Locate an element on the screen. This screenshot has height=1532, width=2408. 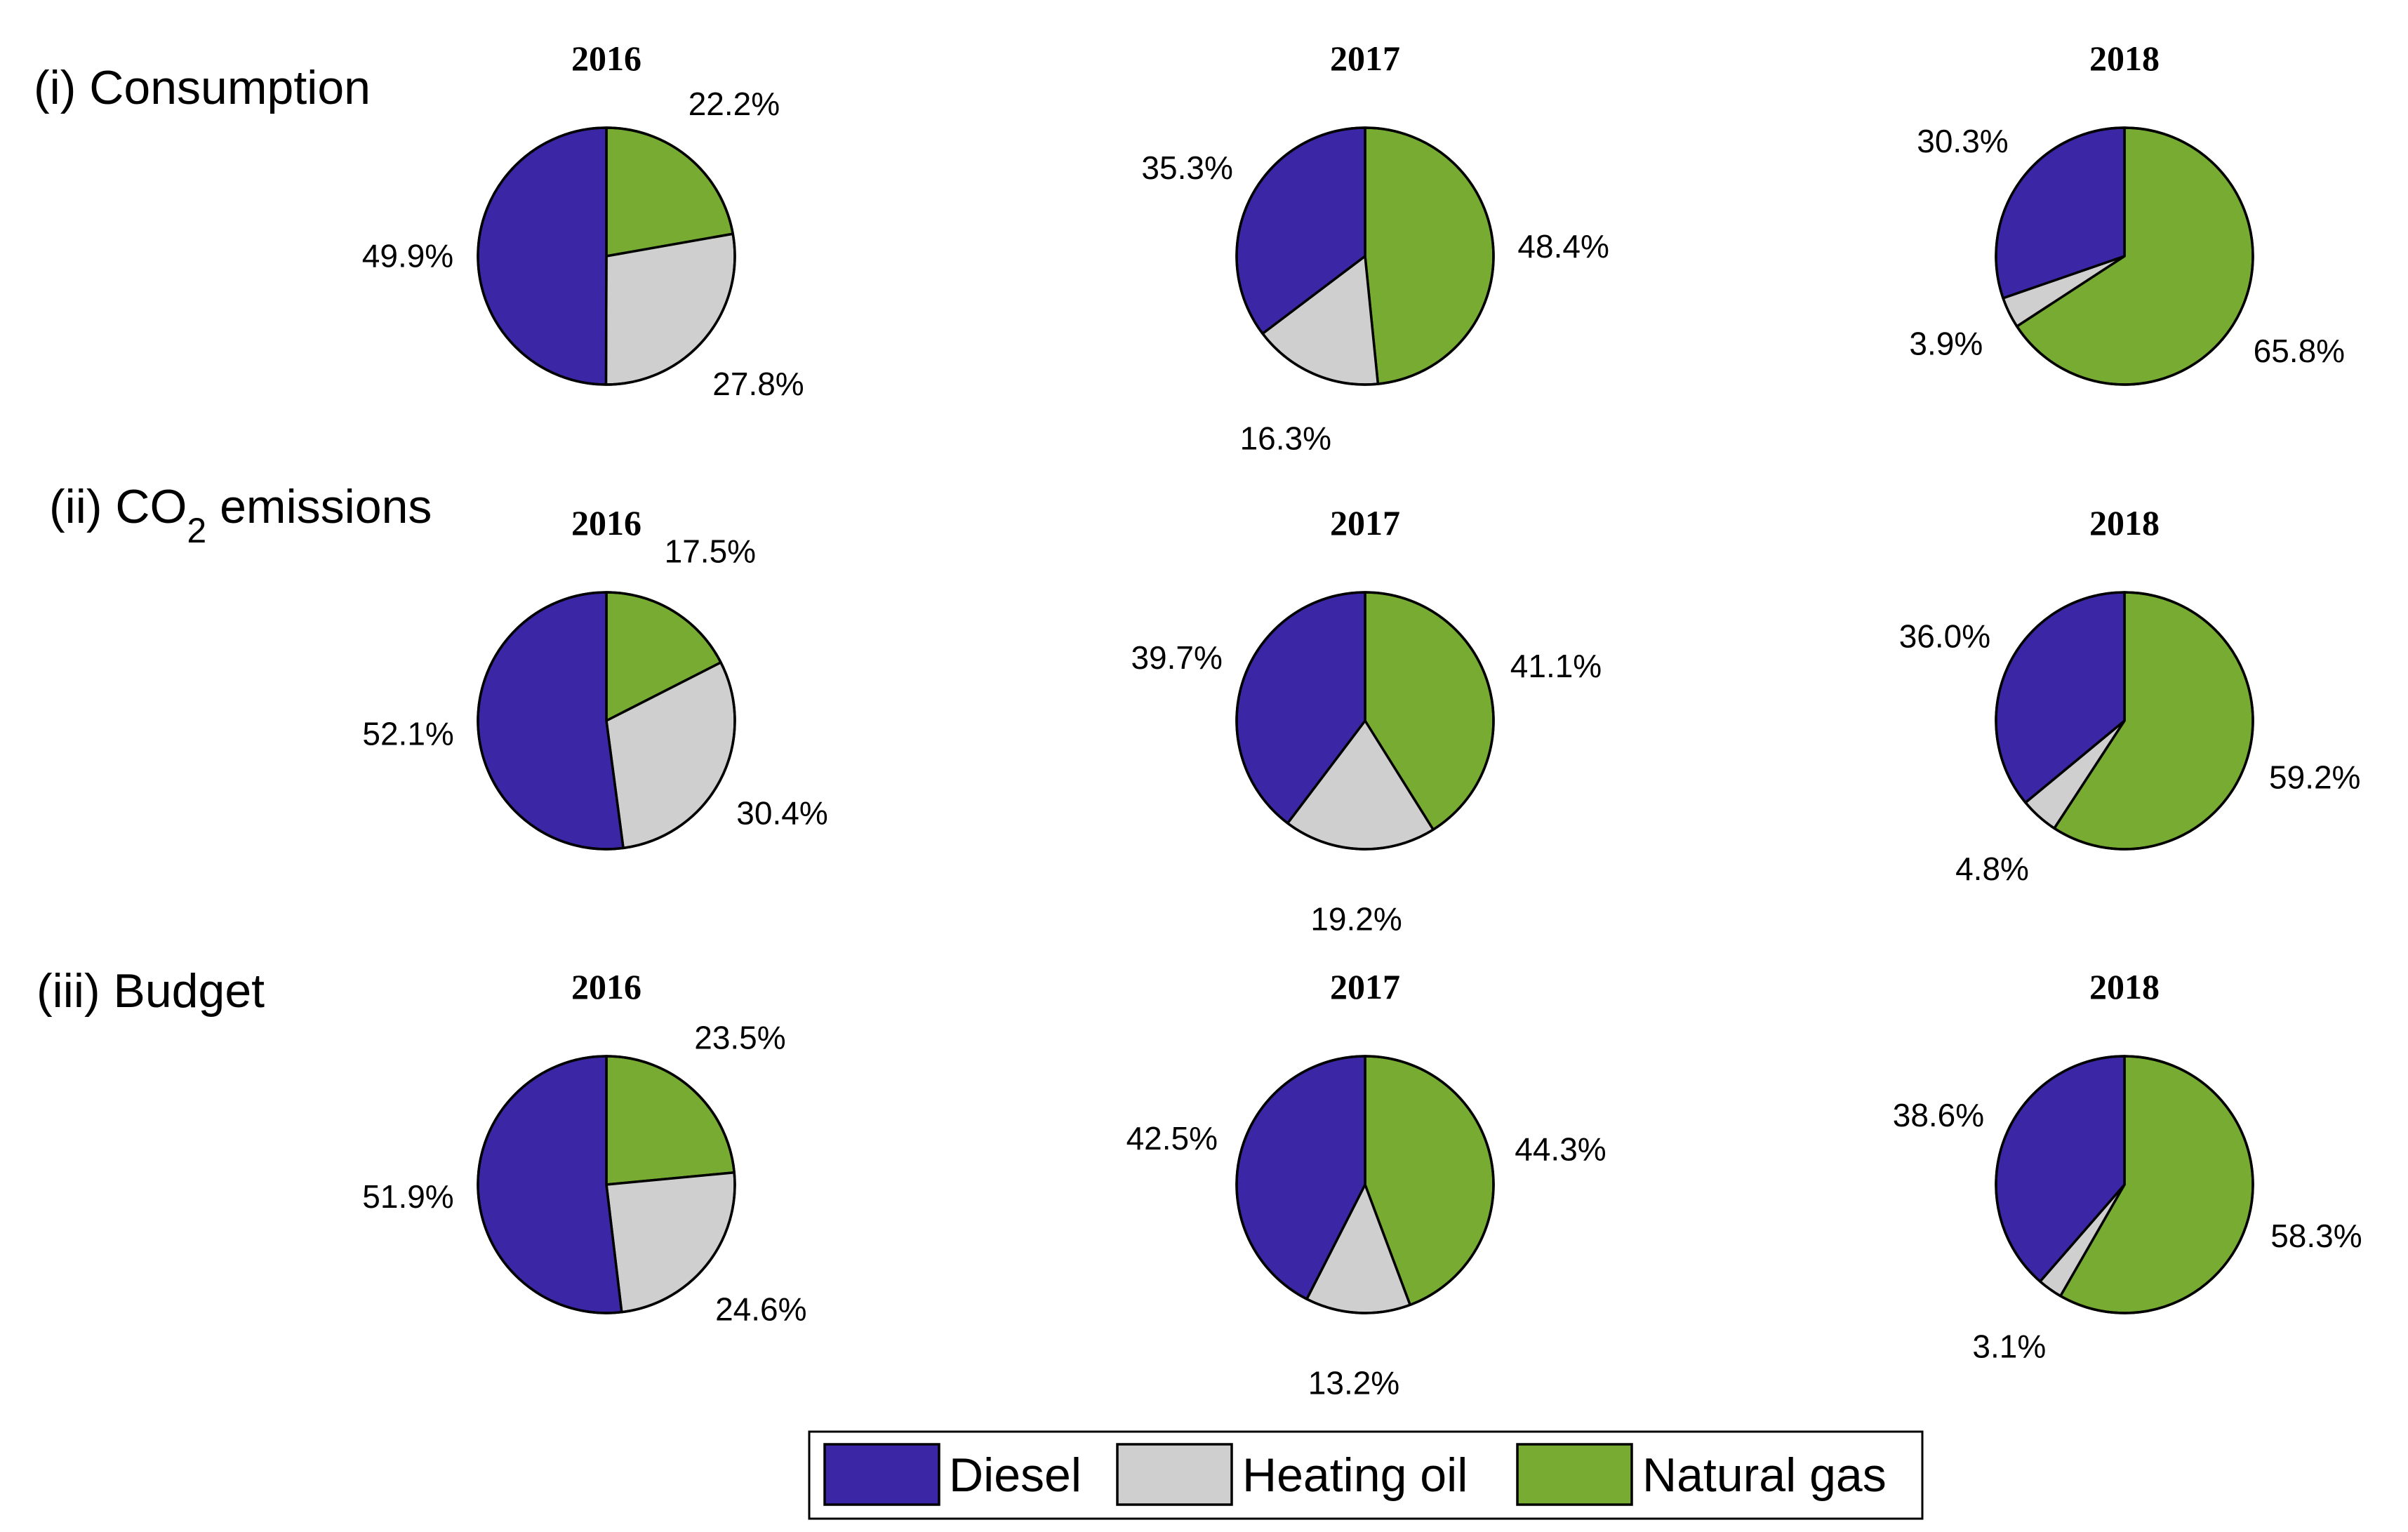
pie-value-label-heating-oil: 4.8% is located at coordinates (1992, 869).